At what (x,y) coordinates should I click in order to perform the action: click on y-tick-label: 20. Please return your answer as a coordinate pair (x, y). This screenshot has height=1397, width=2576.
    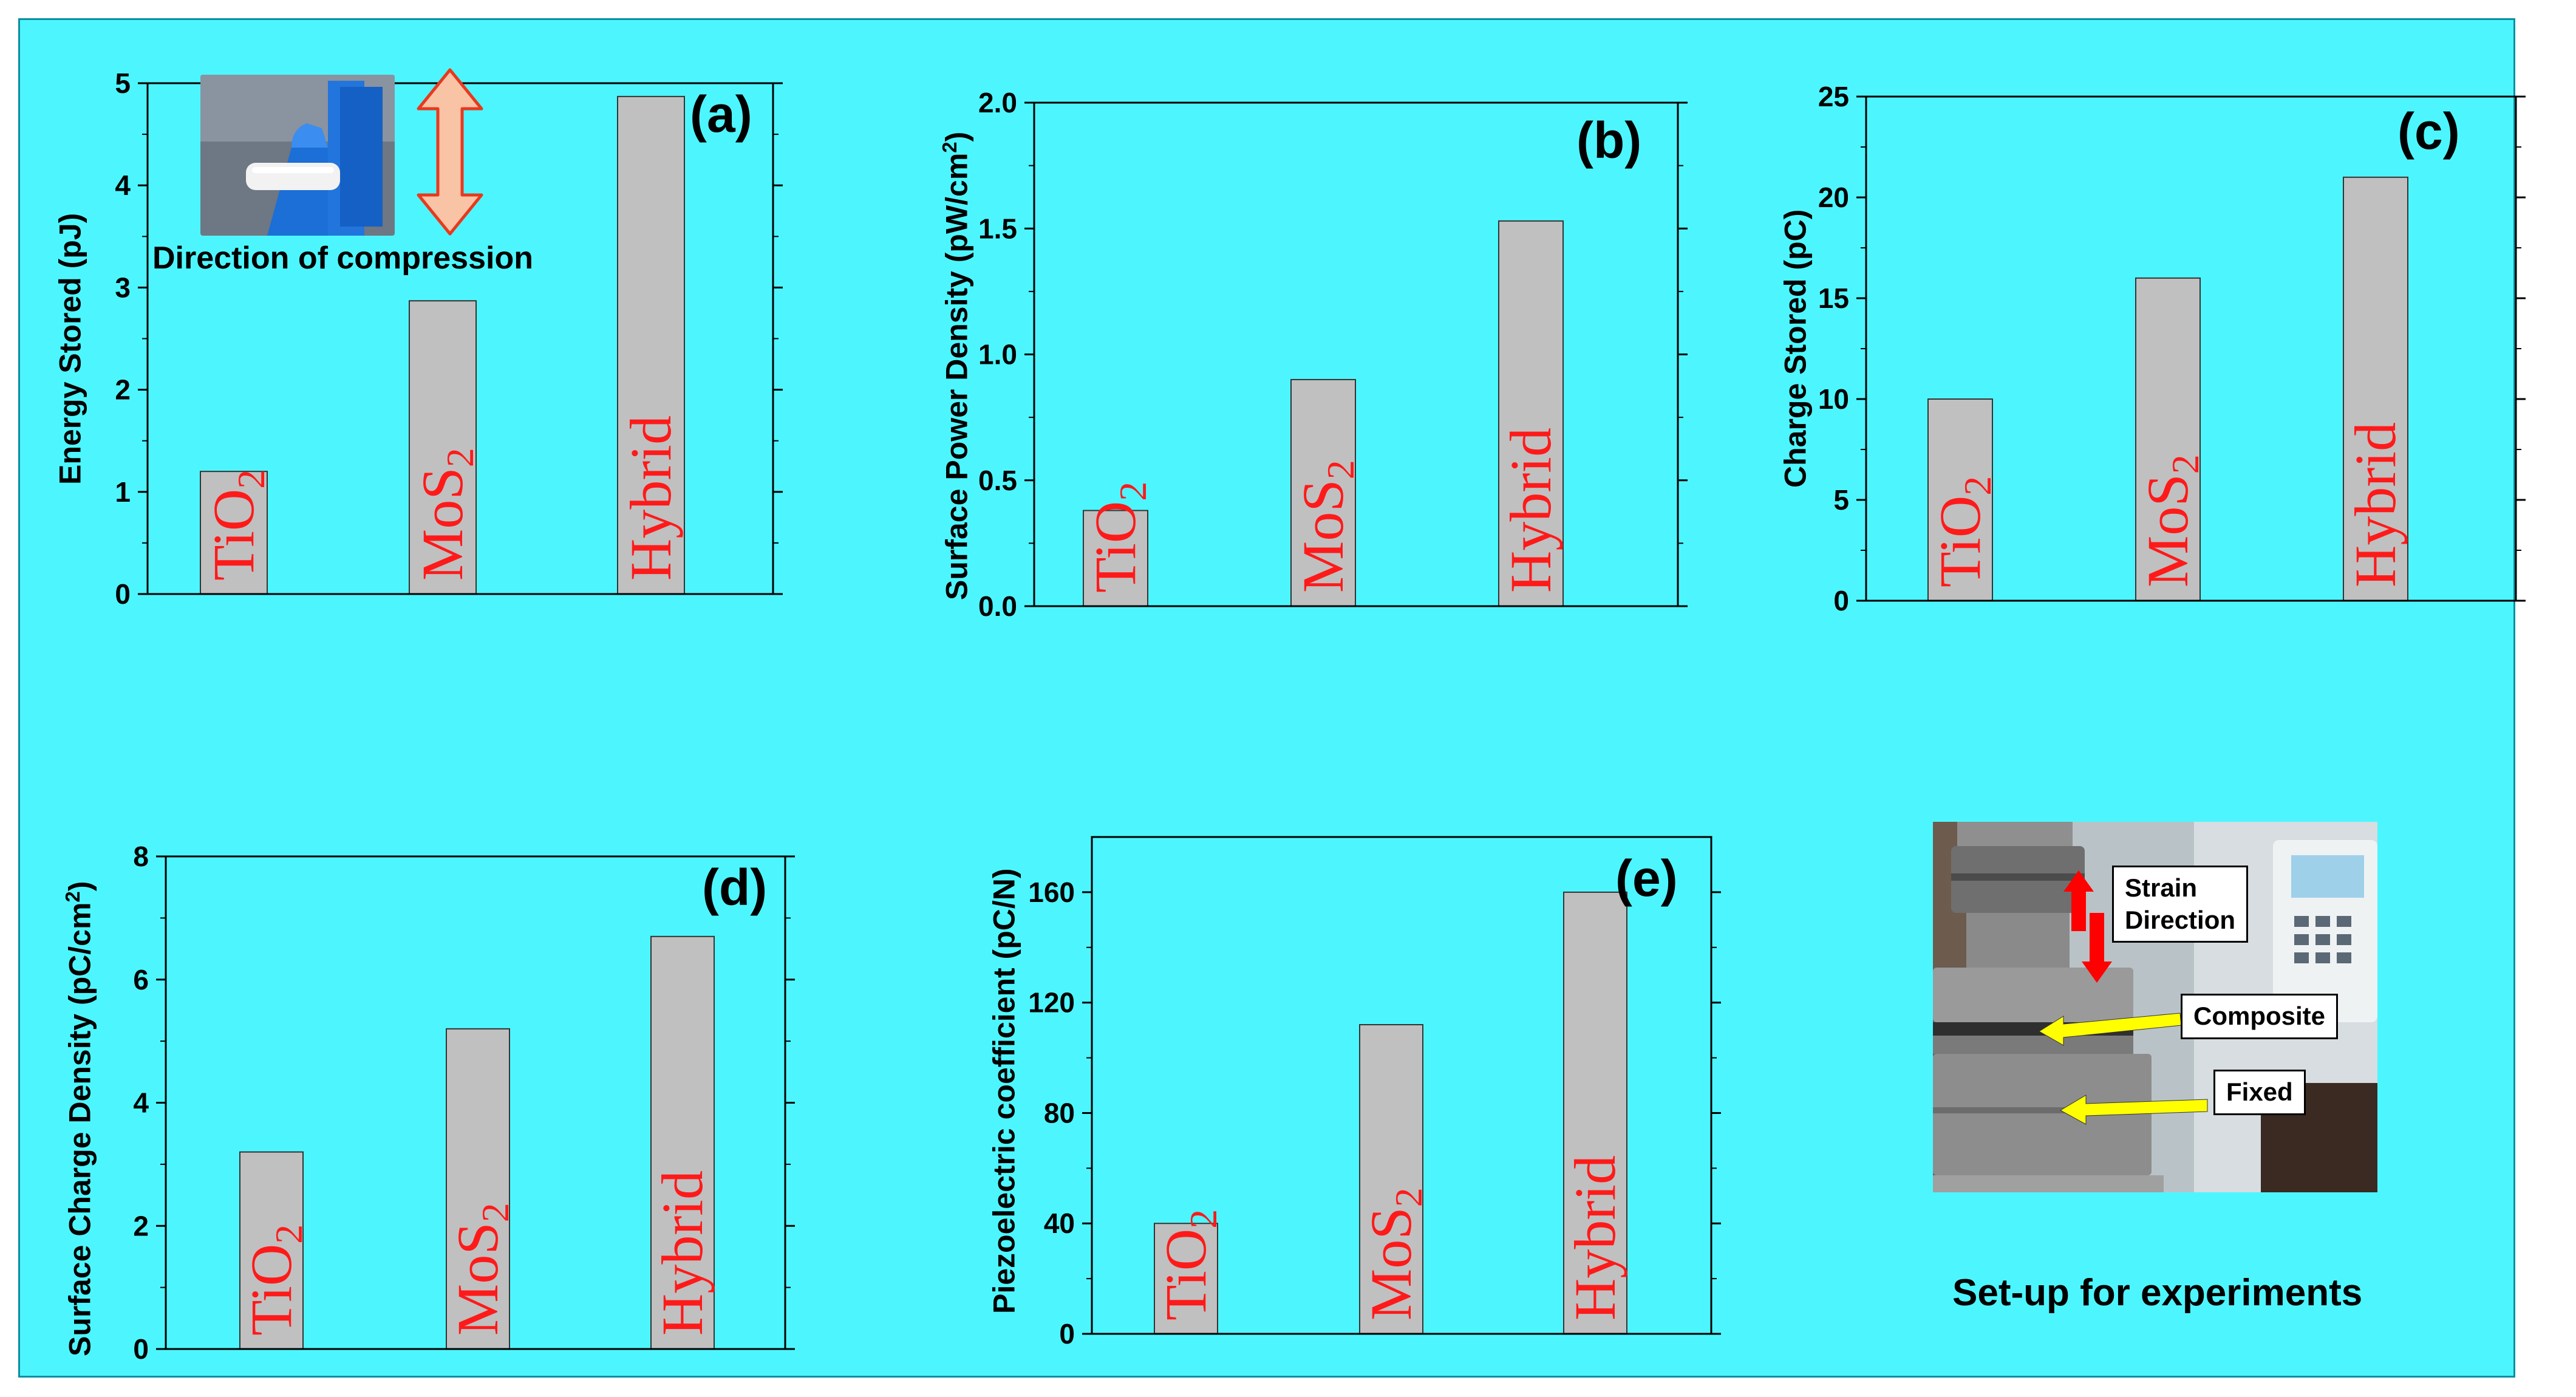
    Looking at the image, I should click on (1833, 197).